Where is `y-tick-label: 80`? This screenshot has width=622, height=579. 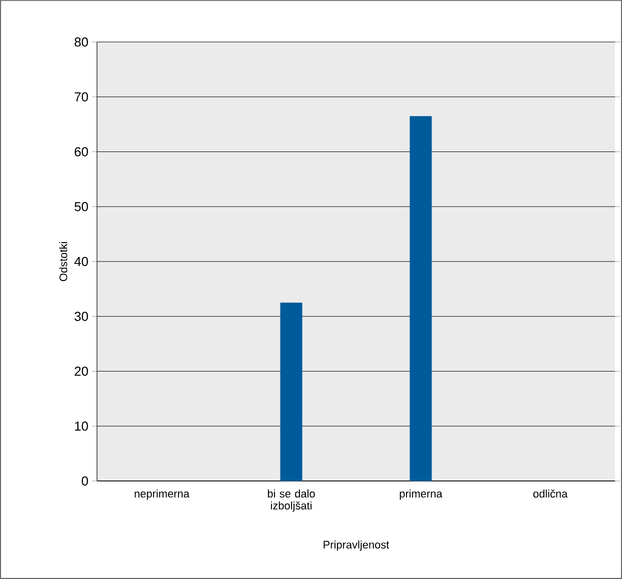 y-tick-label: 80 is located at coordinates (81, 42).